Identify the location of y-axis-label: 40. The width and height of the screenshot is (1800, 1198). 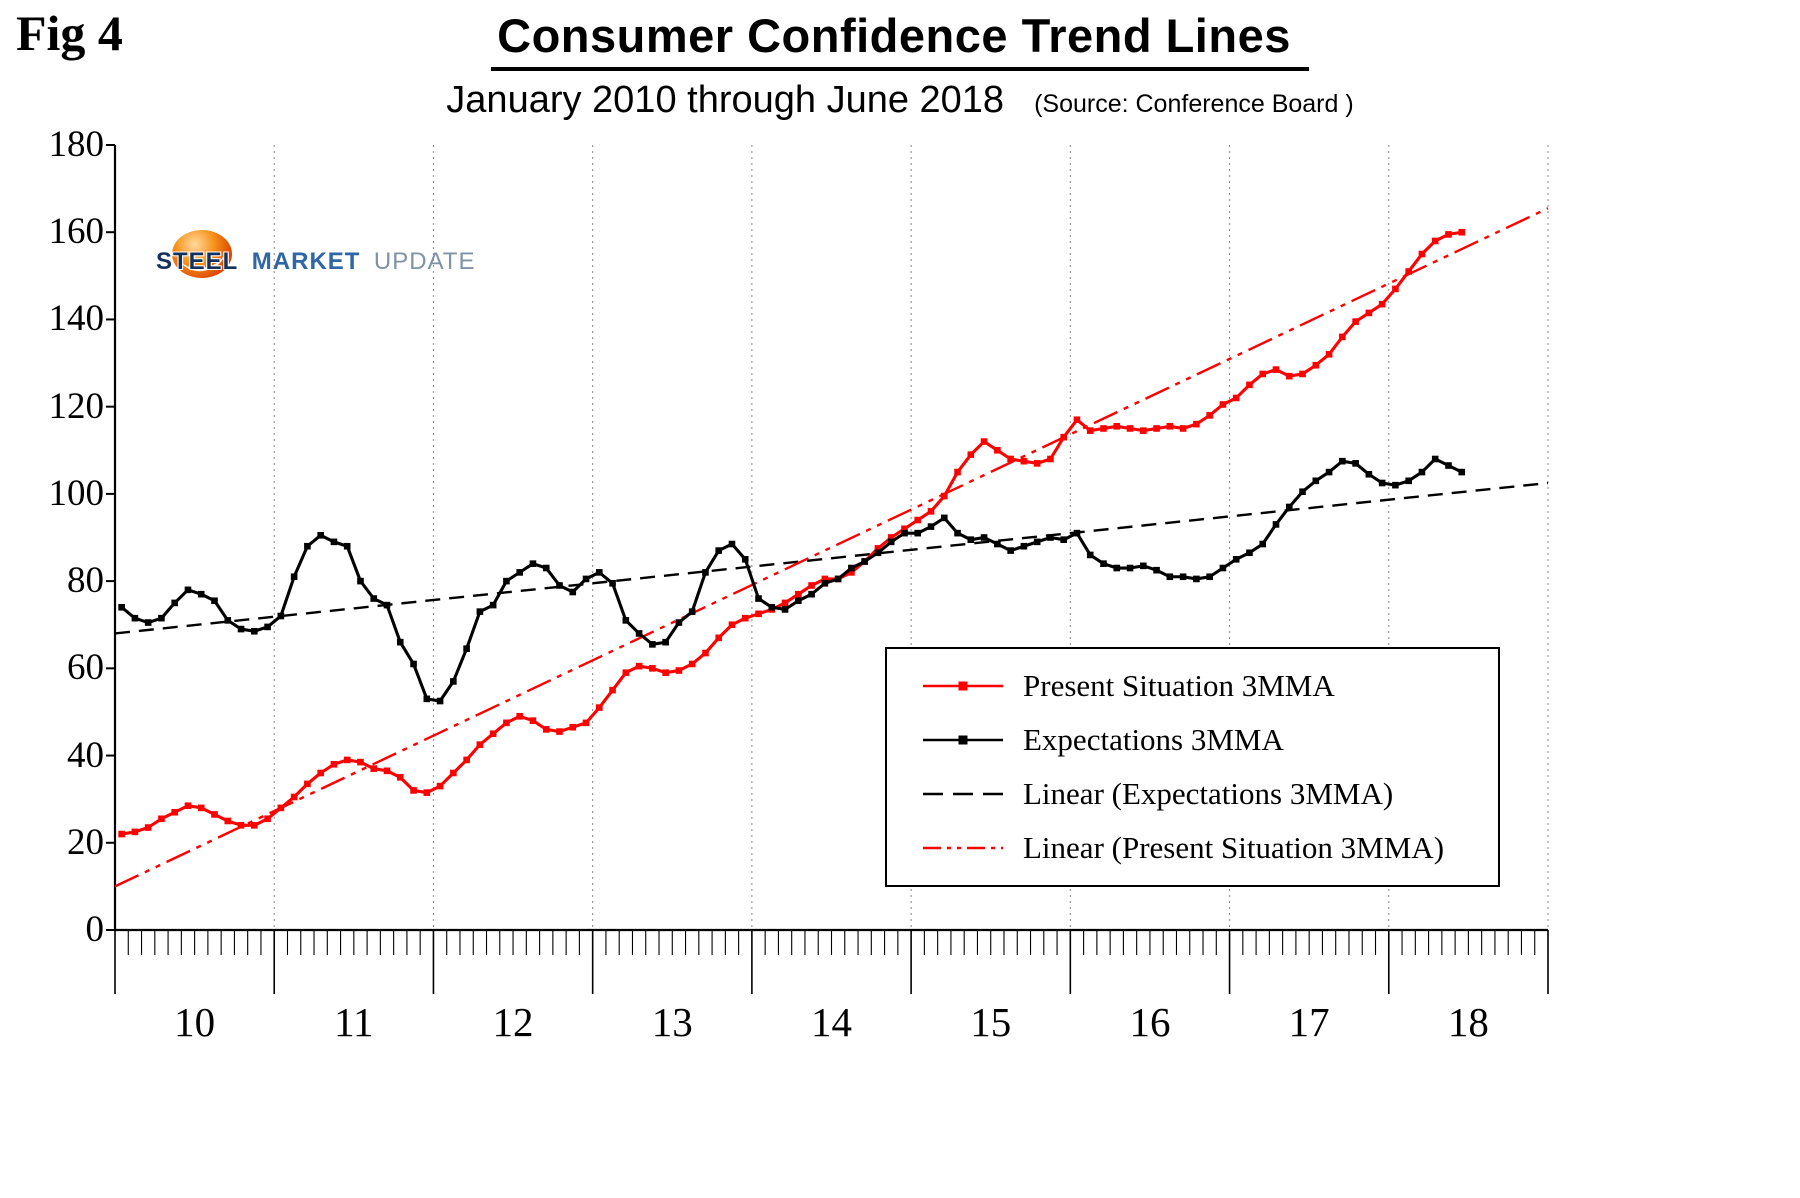
(85, 755).